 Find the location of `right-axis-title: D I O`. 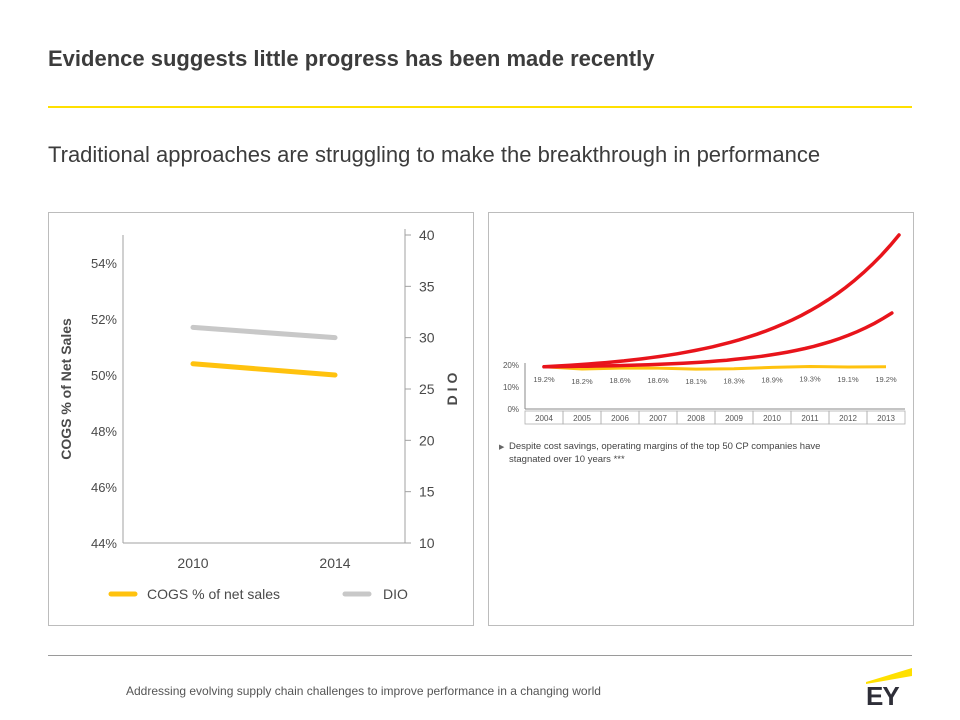

right-axis-title: D I O is located at coordinates (452, 389).